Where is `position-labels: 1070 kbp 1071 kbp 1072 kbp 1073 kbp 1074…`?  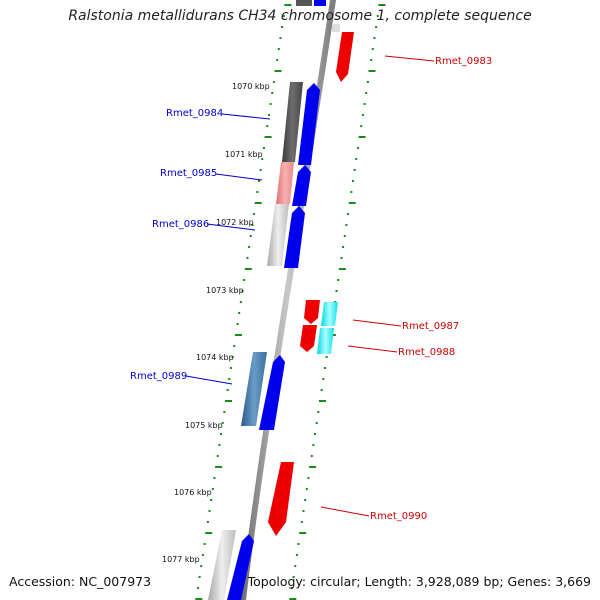
position-labels: 1070 kbp 1071 kbp 1072 kbp 1073 kbp 1074… is located at coordinates (216, 323).